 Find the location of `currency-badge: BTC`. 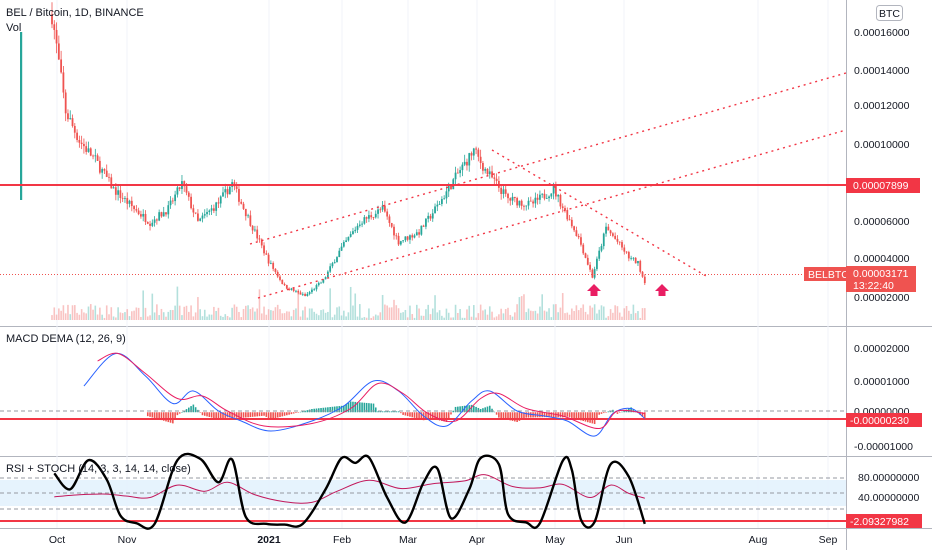

currency-badge: BTC is located at coordinates (889, 13).